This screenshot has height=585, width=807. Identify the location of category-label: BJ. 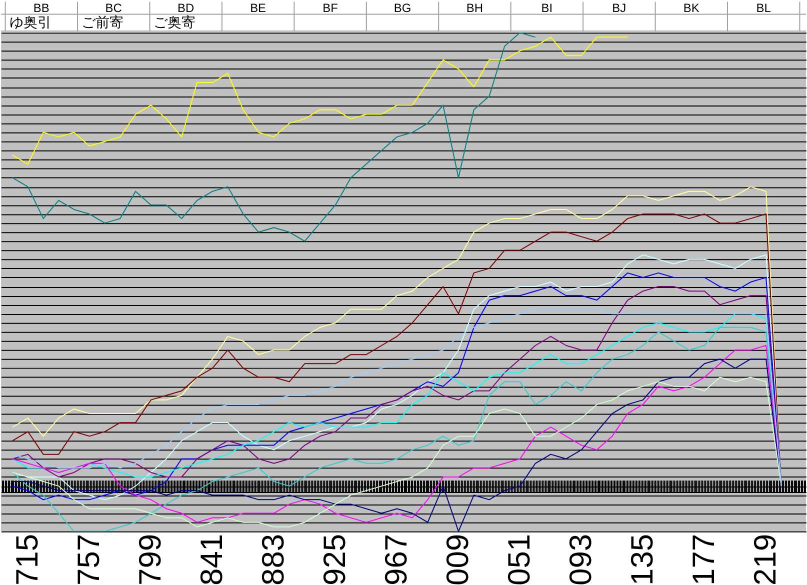
(619, 8).